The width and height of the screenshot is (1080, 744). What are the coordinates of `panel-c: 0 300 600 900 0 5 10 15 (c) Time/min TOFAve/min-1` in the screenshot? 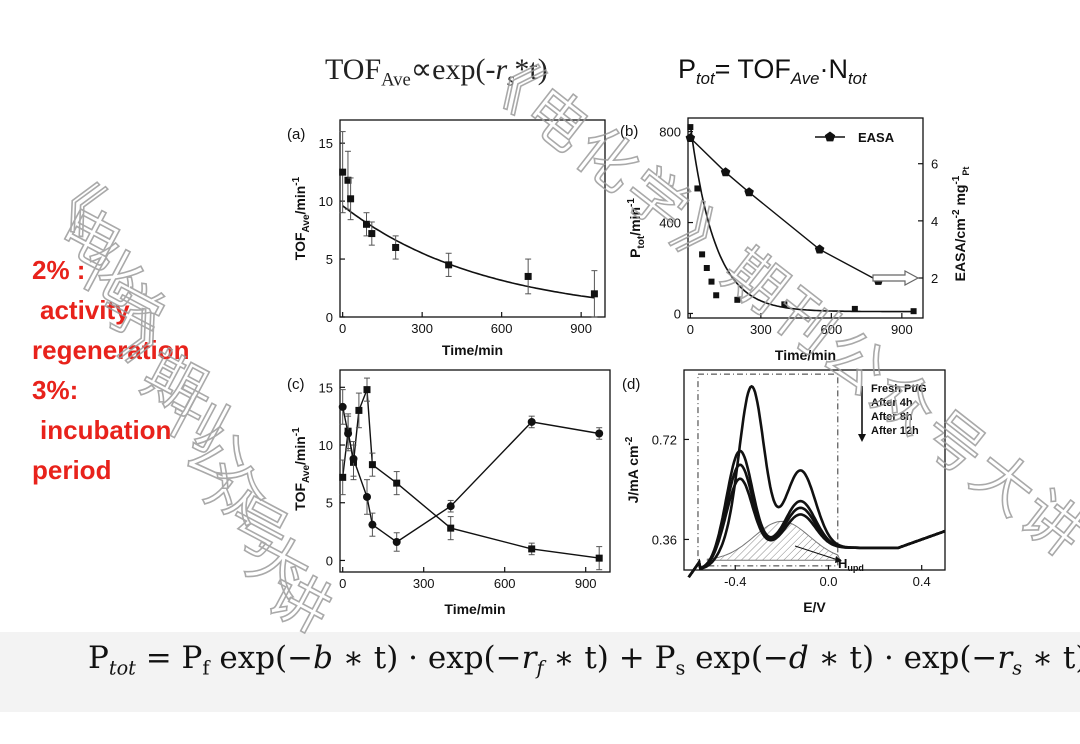 It's located at (449, 493).